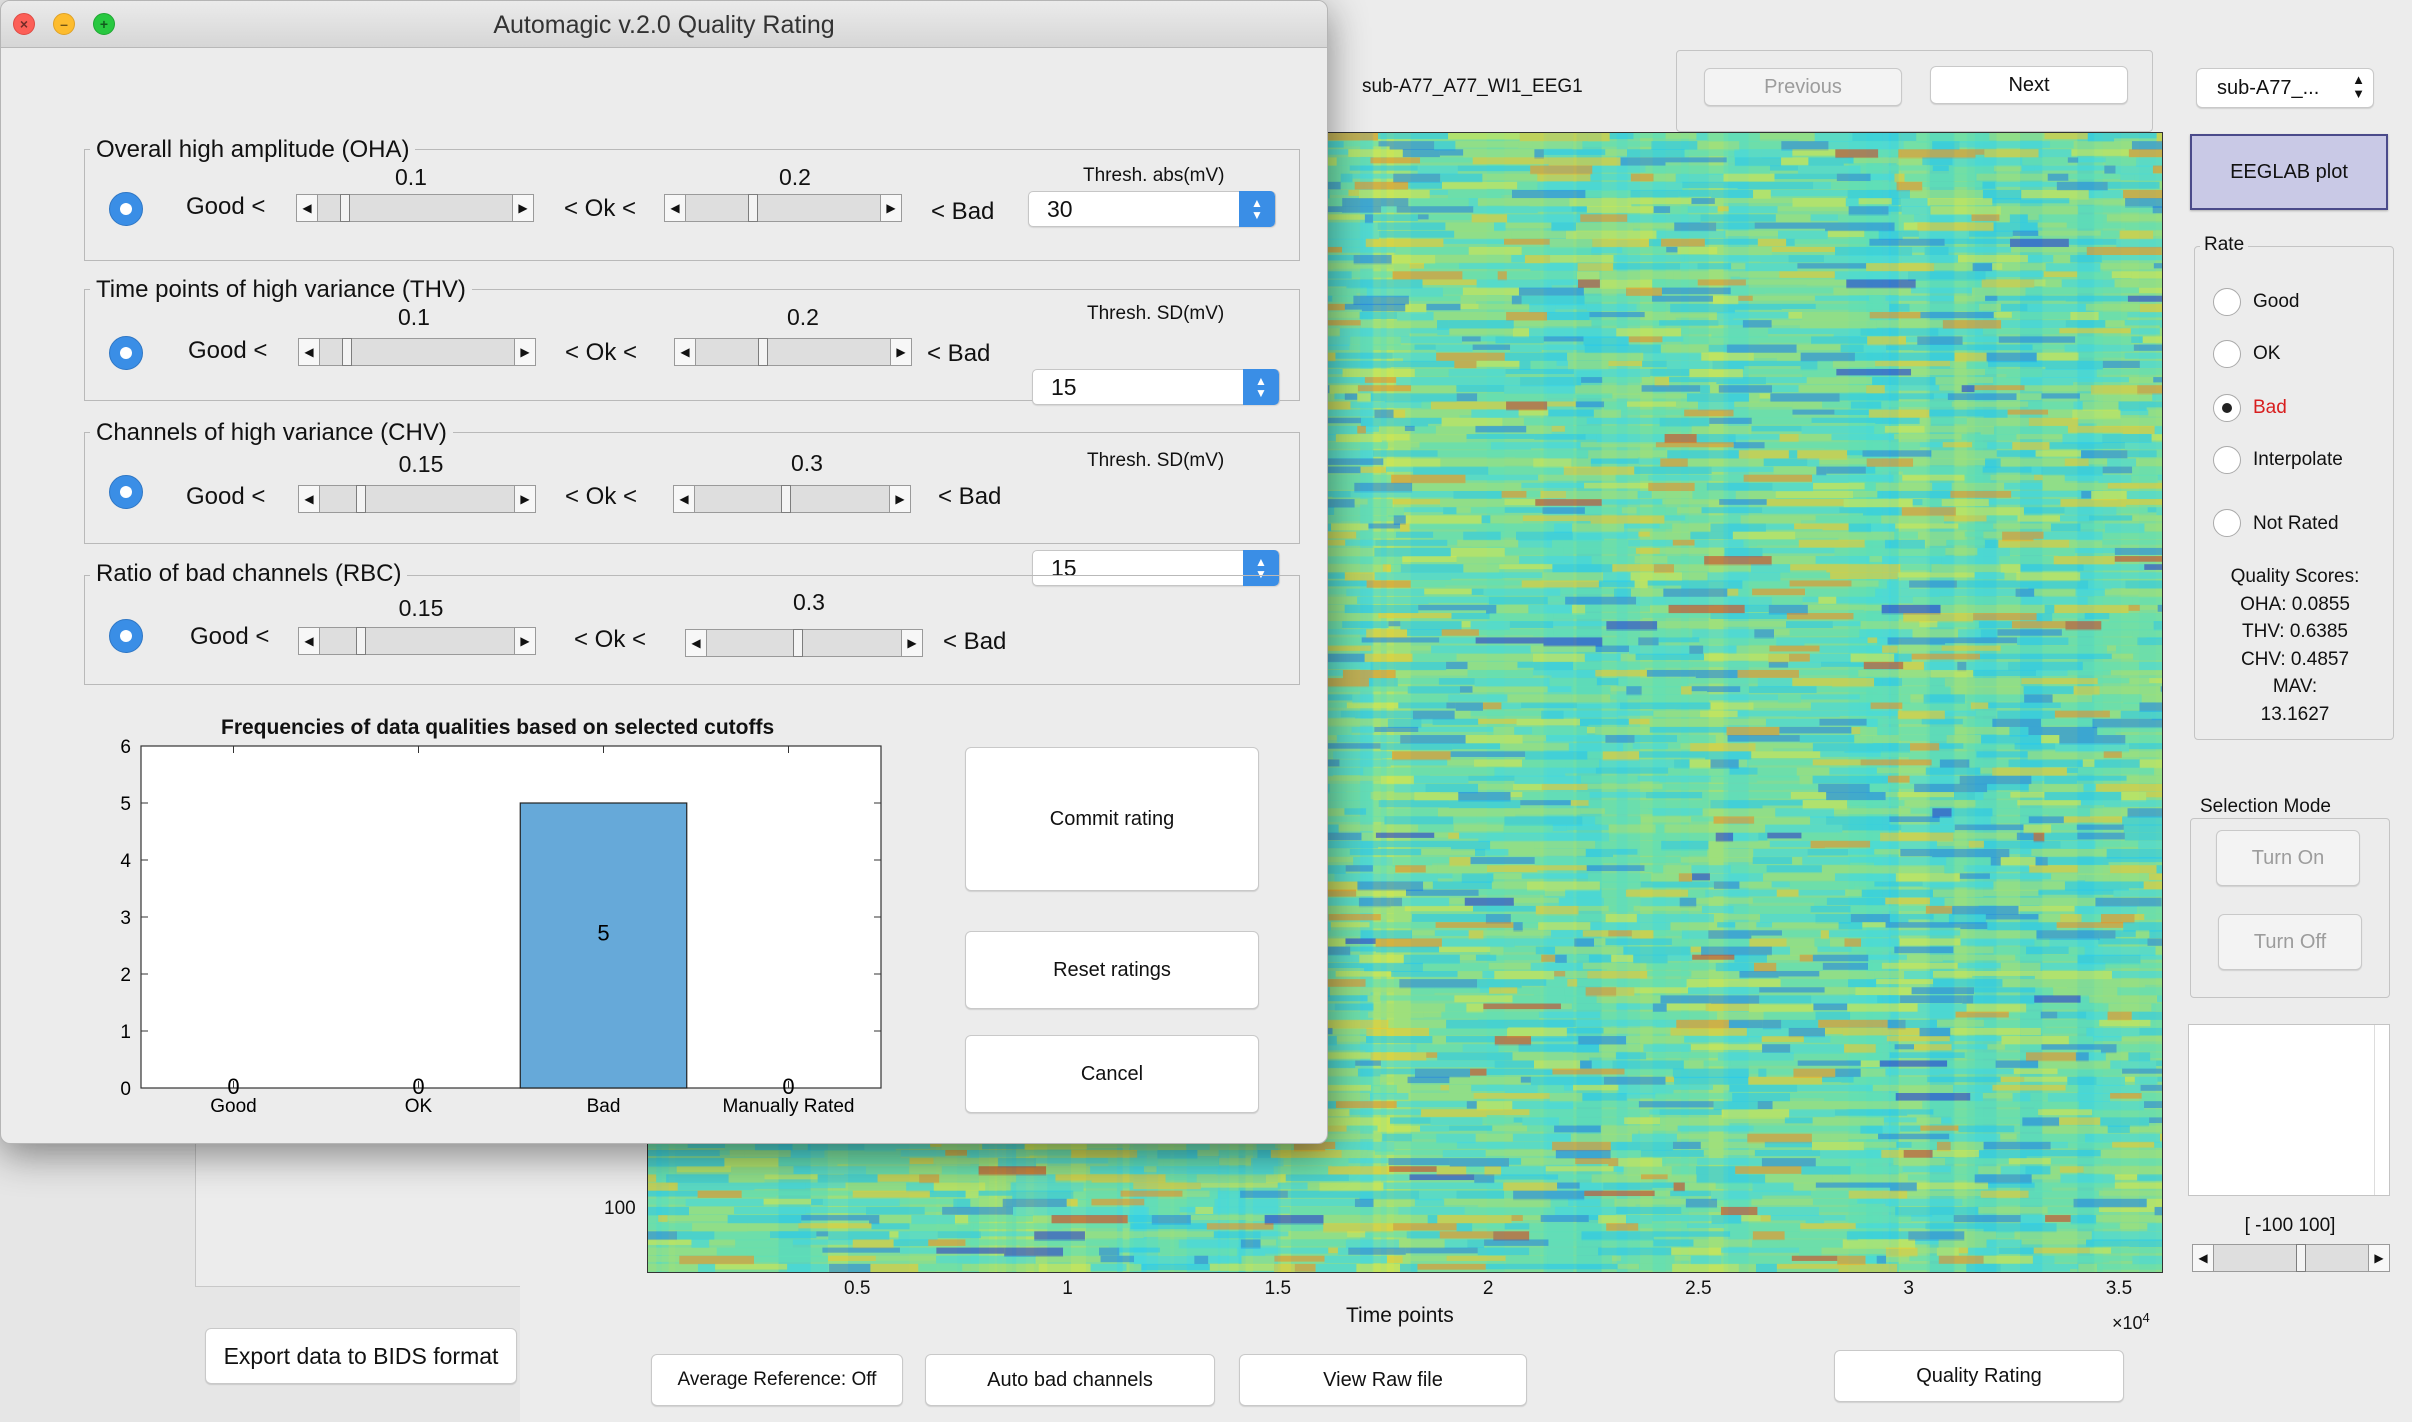  Describe the element at coordinates (2288, 858) in the screenshot. I see `turn-on-button: Turn On` at that location.